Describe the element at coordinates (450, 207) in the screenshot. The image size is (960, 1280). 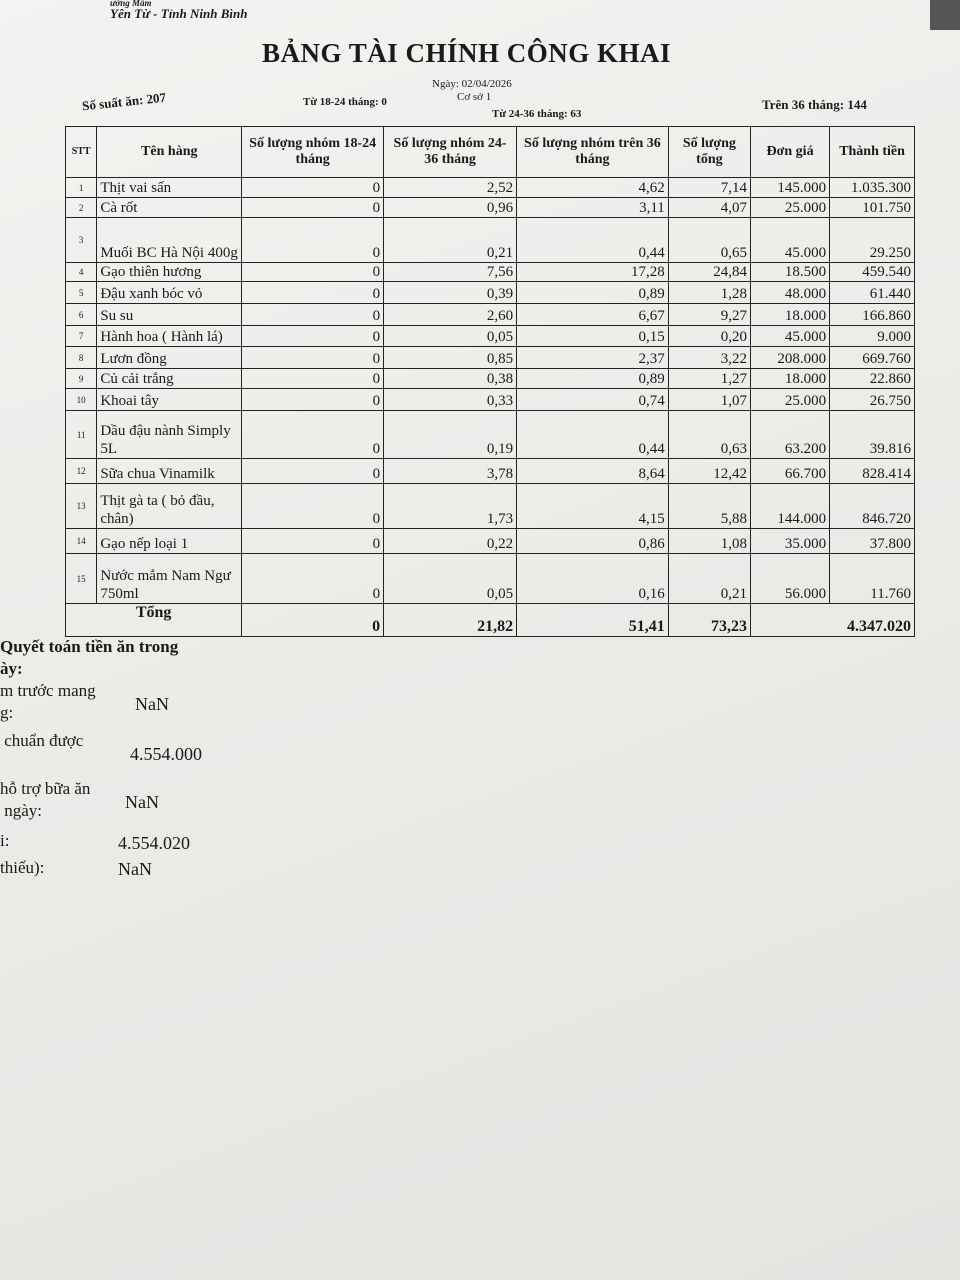
I see `qty-24-36: 0,96` at that location.